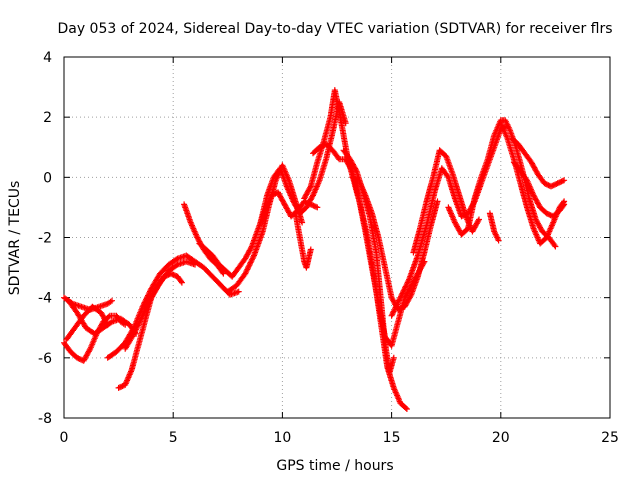 The height and width of the screenshot is (480, 640). Describe the element at coordinates (47, 58) in the screenshot. I see `y-tick-label: 4` at that location.